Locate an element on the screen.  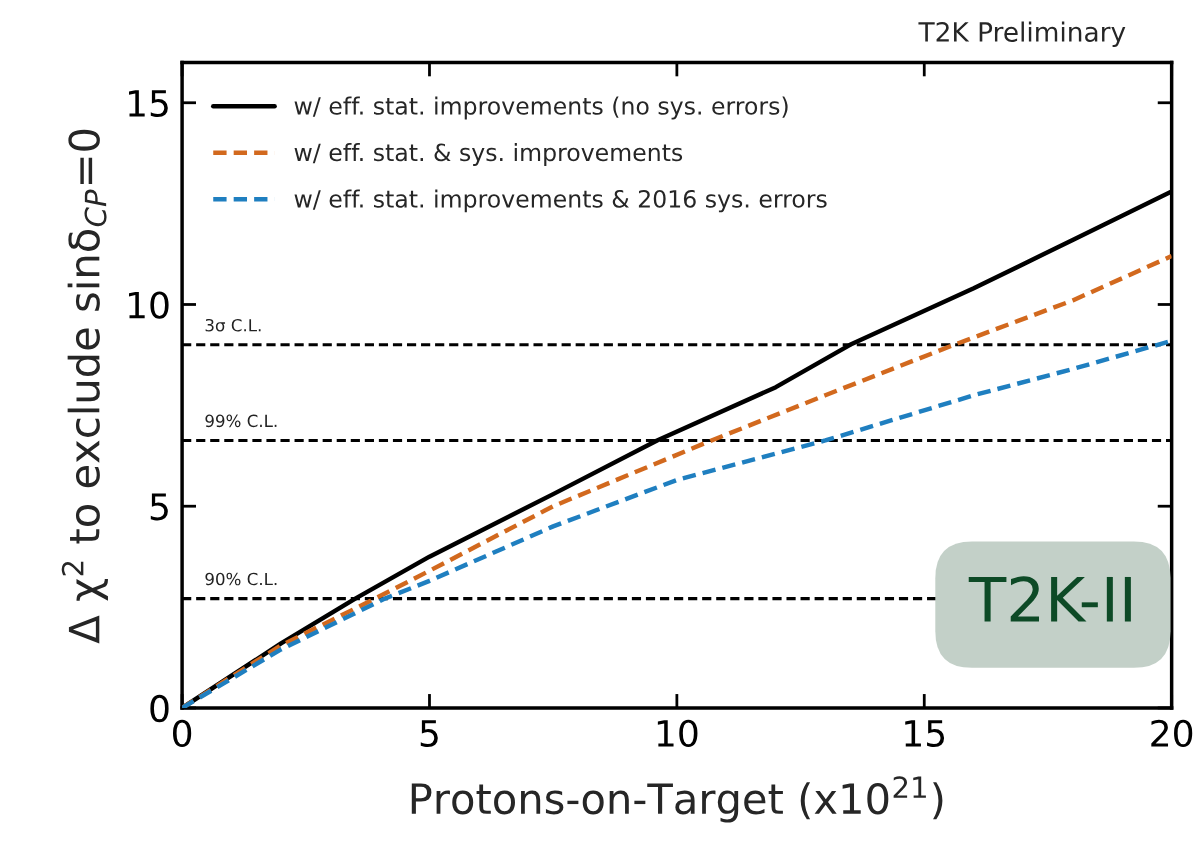
y-tick-label: 0 is located at coordinates (159, 708).